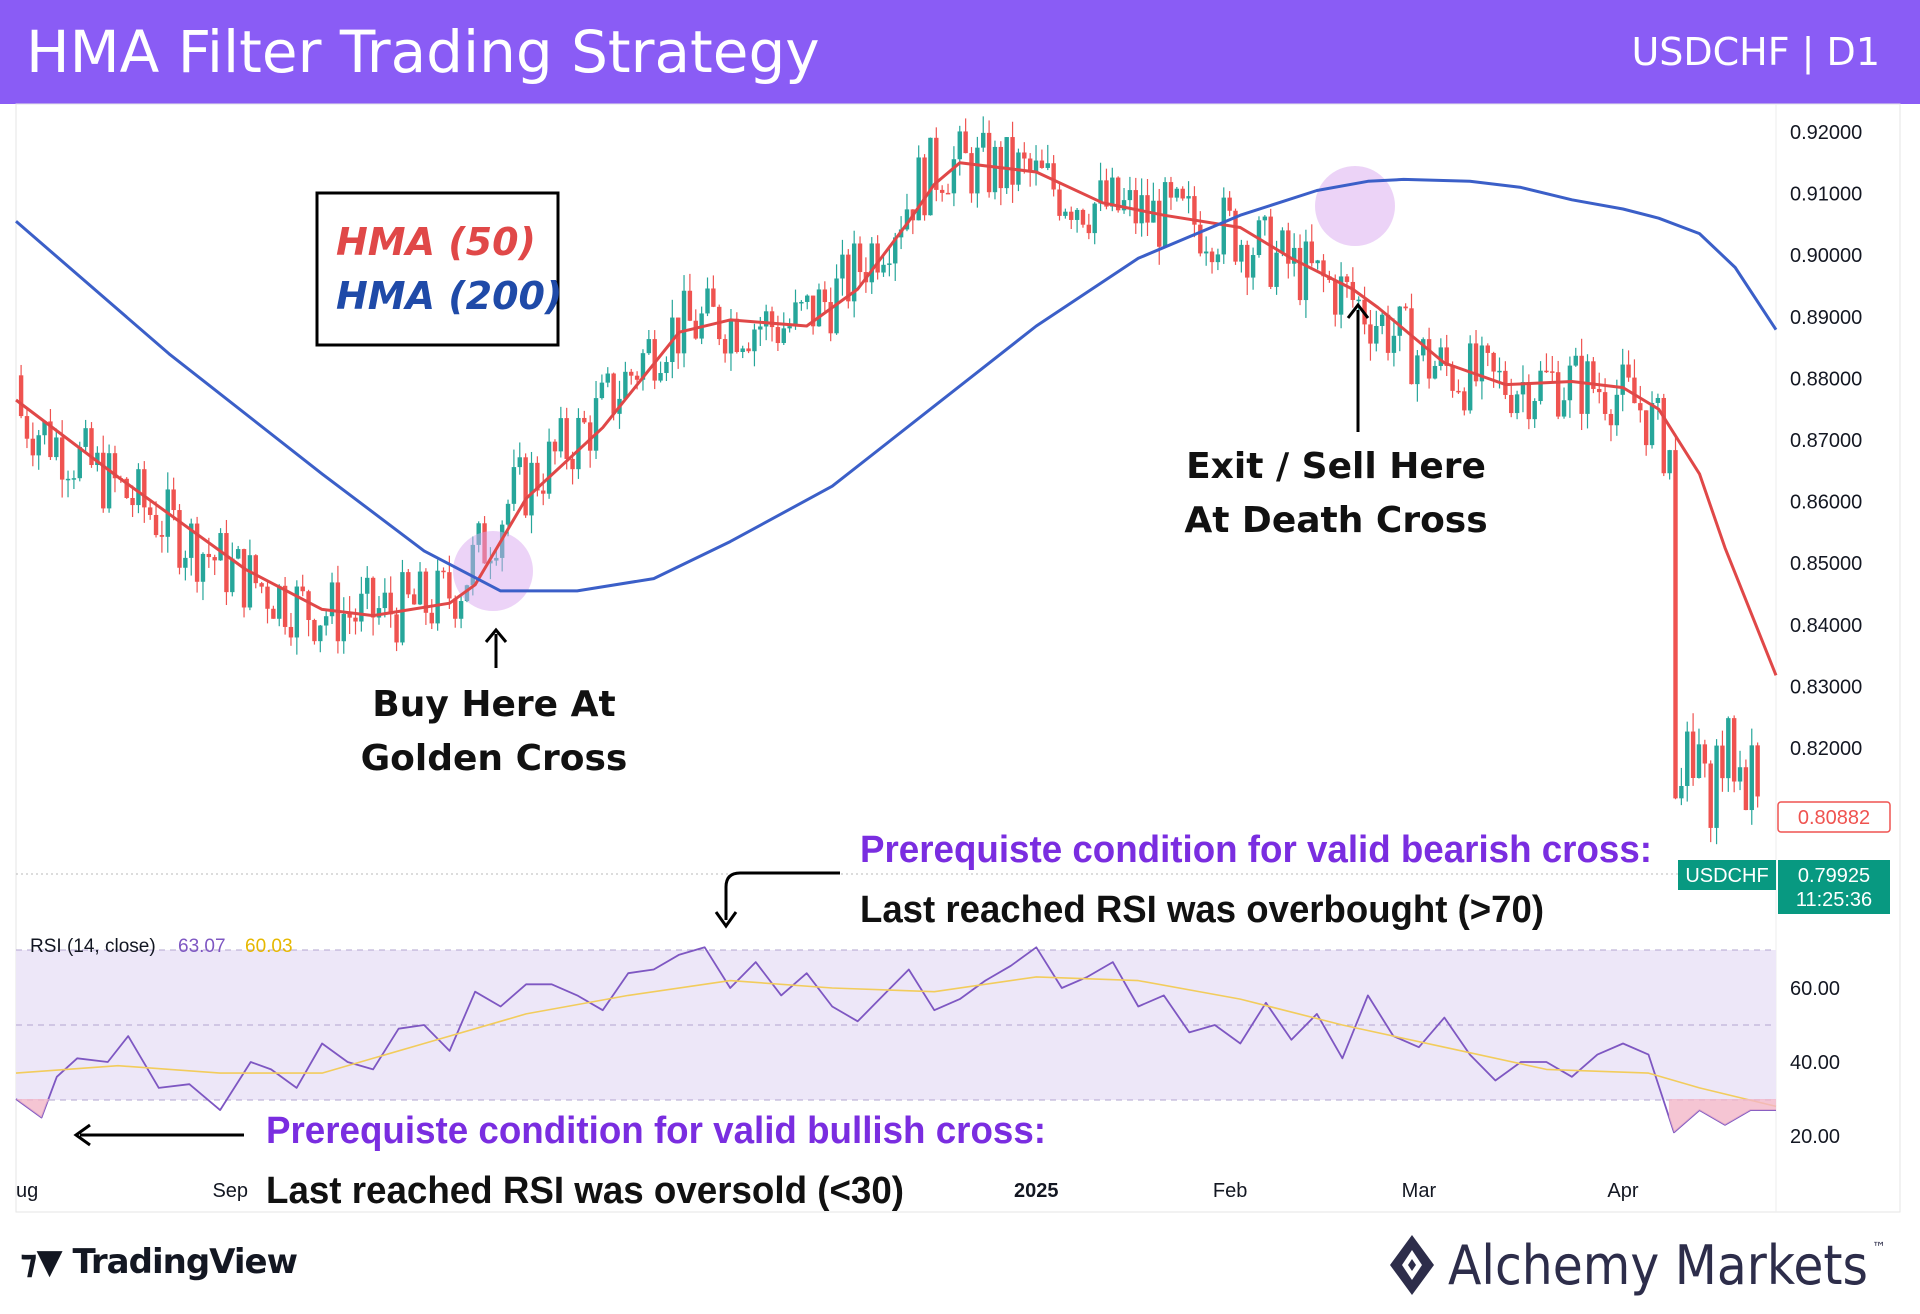 This screenshot has width=1920, height=1314. What do you see at coordinates (1826, 318) in the screenshot?
I see `price-tick-label: 0.89000` at bounding box center [1826, 318].